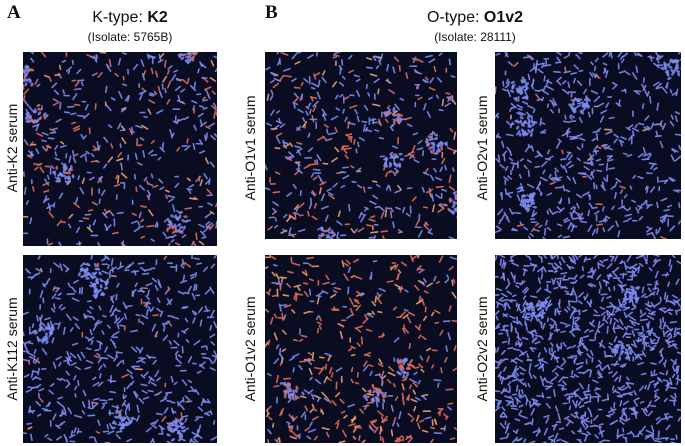 The height and width of the screenshot is (446, 685). What do you see at coordinates (482, 349) in the screenshot?
I see `ylabel-anti-o2v2: Anti-O2v2 serum` at bounding box center [482, 349].